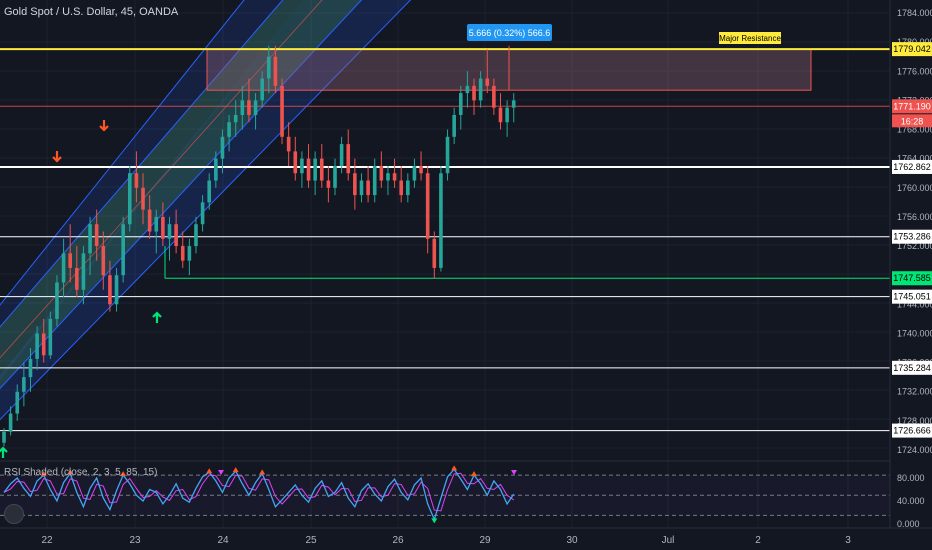  Describe the element at coordinates (912, 297) in the screenshot. I see `level-price-label: 1745.051` at that location.